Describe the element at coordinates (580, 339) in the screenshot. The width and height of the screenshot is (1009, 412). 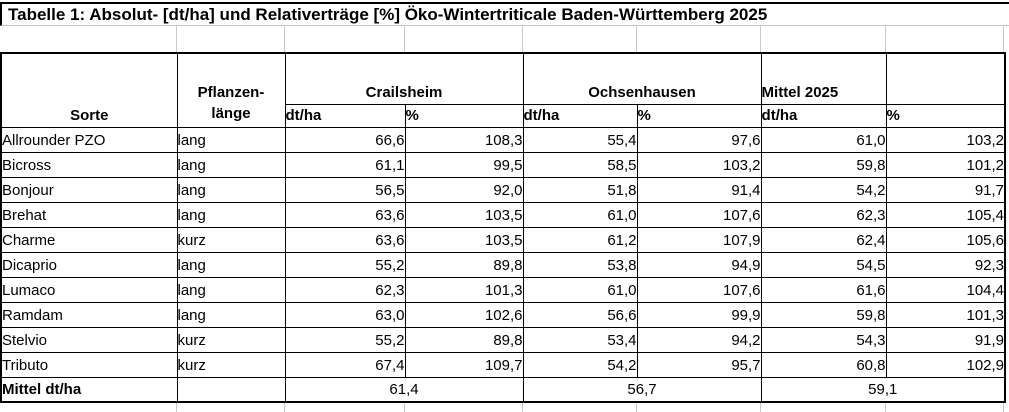
I see `value-cell: 53,4` at that location.